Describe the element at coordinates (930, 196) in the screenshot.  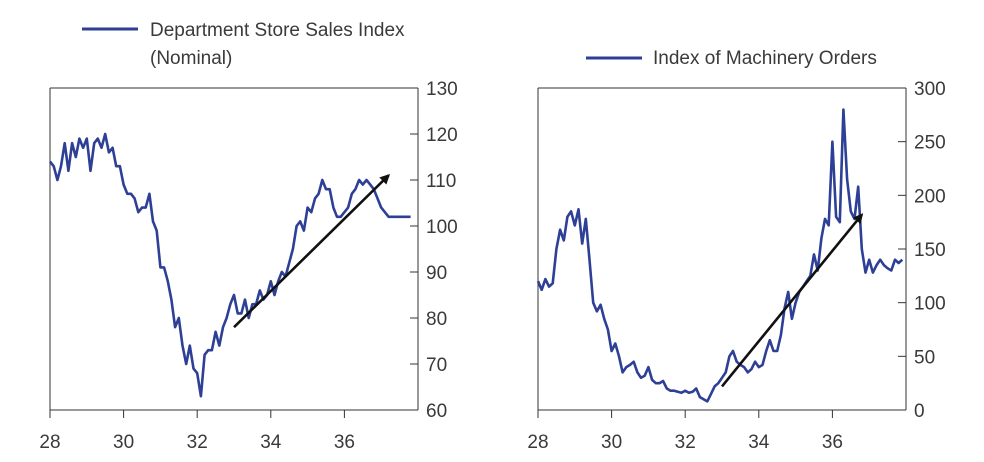
I see `right-y-tick-label: 200` at that location.